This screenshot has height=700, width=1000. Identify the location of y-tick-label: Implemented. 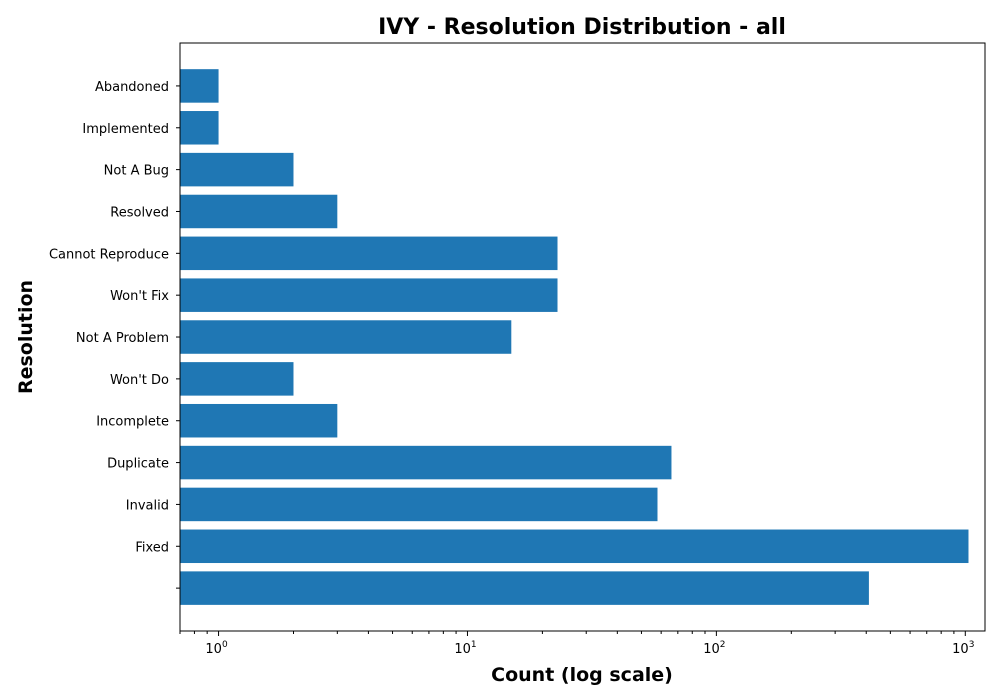
(125, 129).